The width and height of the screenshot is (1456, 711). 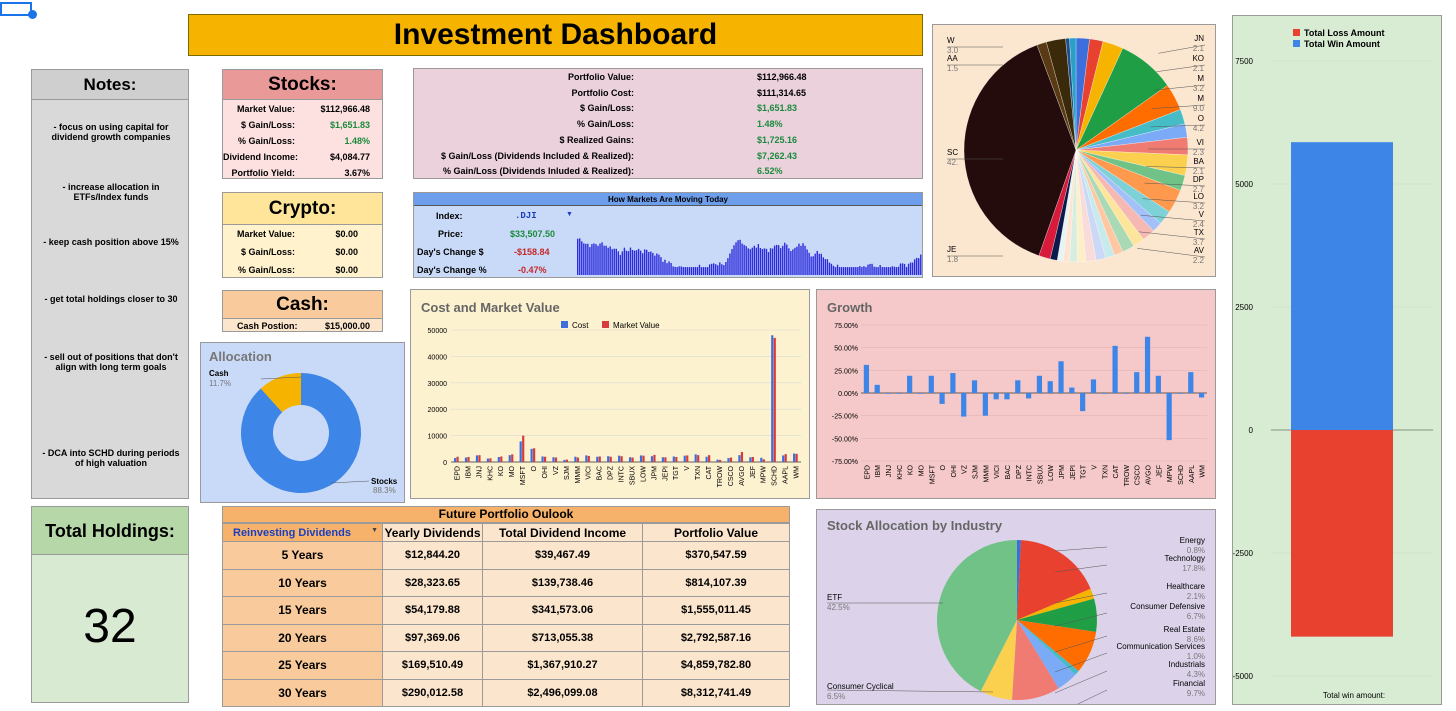 What do you see at coordinates (720, 477) in the screenshot?
I see `x-tick-label: TROW` at bounding box center [720, 477].